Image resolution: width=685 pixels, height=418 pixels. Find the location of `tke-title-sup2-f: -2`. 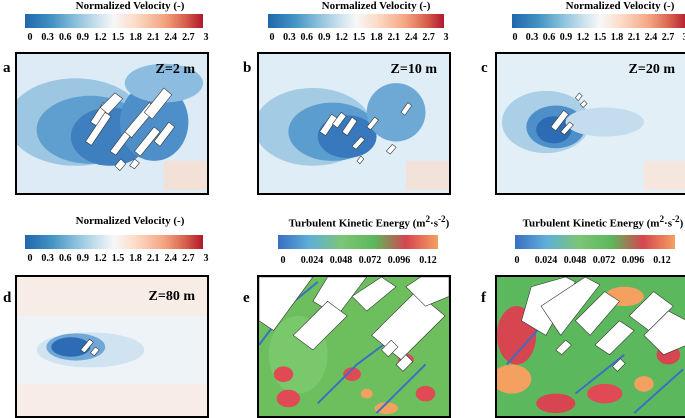

tke-title-sup2-f: -2 is located at coordinates (676, 219).